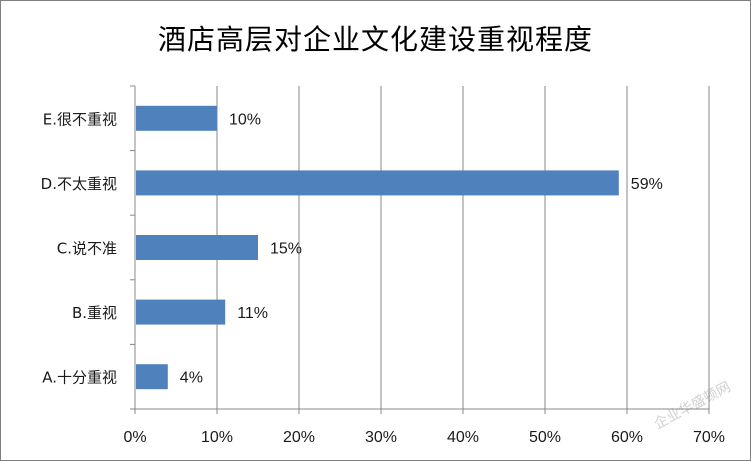 The width and height of the screenshot is (751, 461). What do you see at coordinates (191, 378) in the screenshot?
I see `data-label: 4%` at bounding box center [191, 378].